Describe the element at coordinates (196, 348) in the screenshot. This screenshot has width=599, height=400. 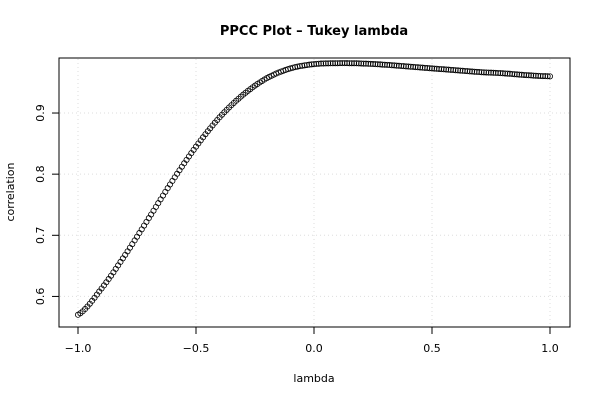
I see `x-tick-label: −0.5` at that location.